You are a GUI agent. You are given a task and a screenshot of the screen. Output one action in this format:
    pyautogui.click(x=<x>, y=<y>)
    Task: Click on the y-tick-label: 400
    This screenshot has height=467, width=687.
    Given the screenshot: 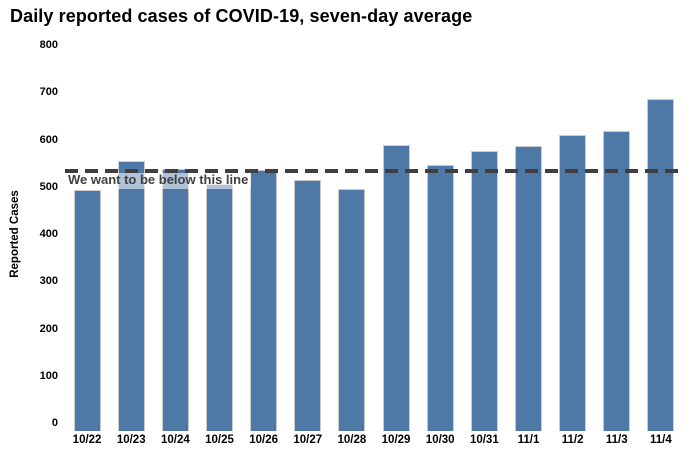 What is the action you would take?
    pyautogui.click(x=48, y=234)
    